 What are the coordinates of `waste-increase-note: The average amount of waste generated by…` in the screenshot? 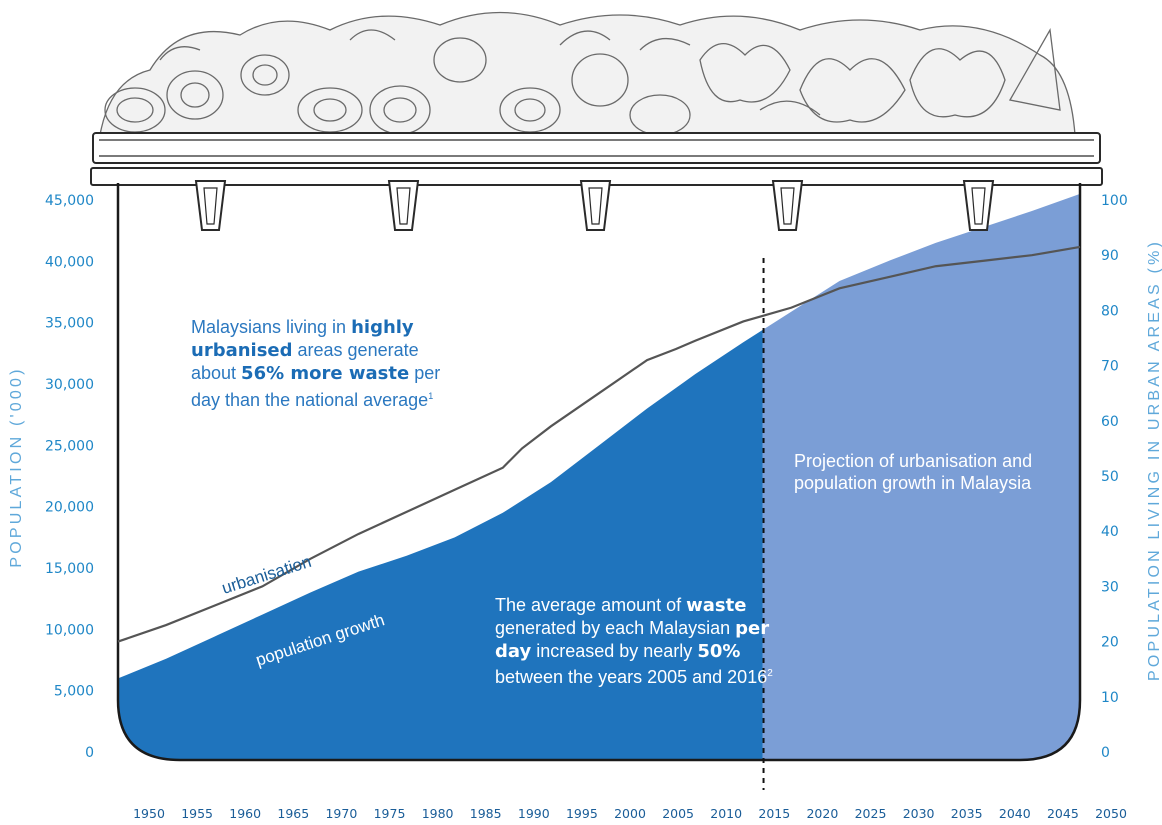 It's located at (635, 641).